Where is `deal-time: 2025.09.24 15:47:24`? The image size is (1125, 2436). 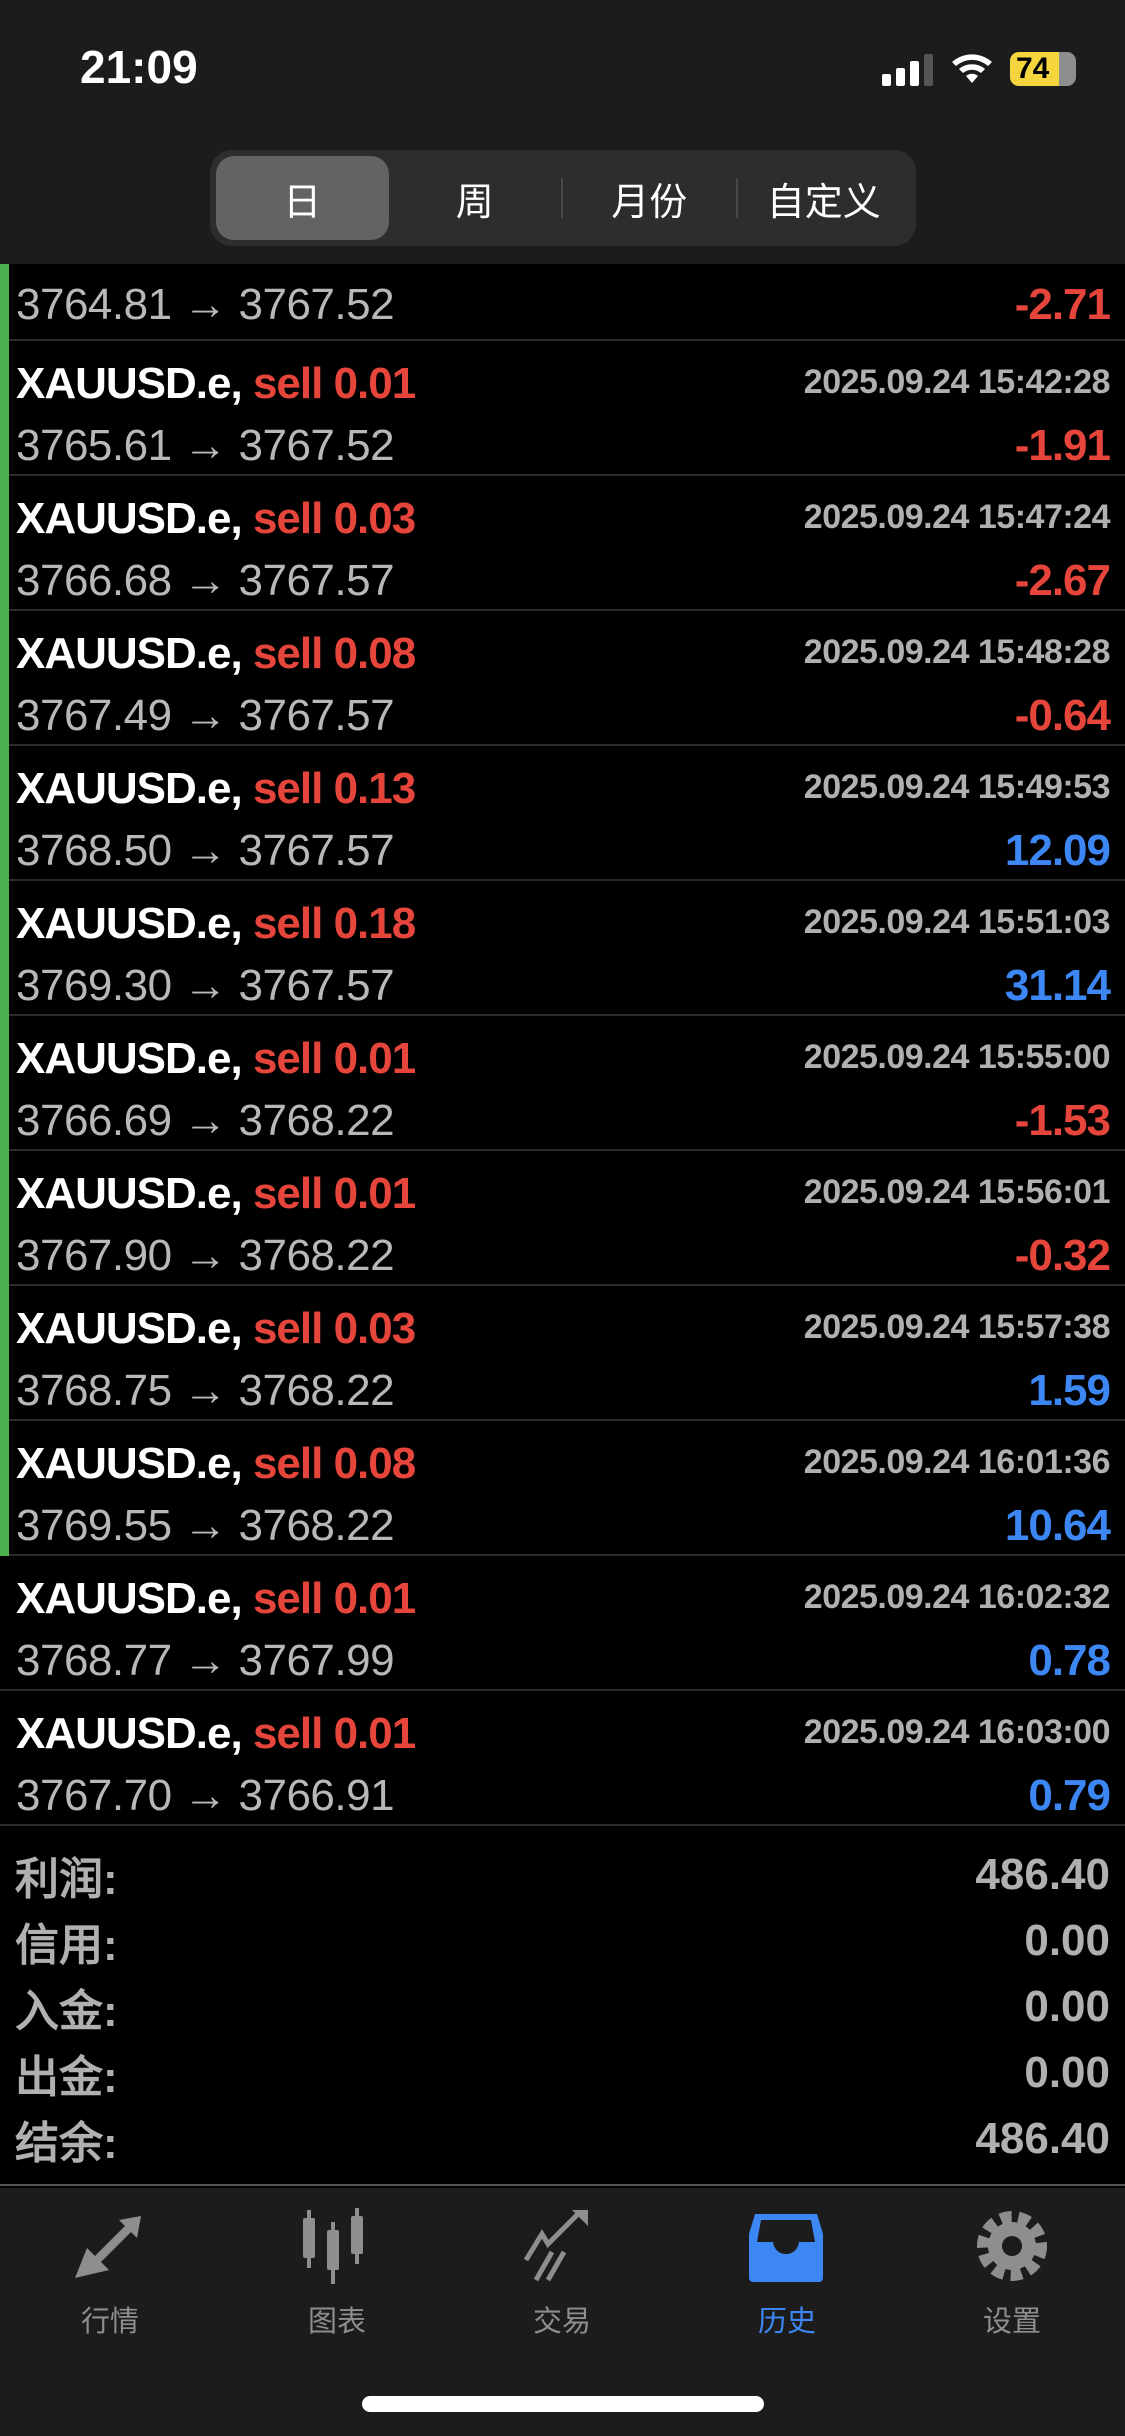
deal-time: 2025.09.24 15:47:24 is located at coordinates (957, 517).